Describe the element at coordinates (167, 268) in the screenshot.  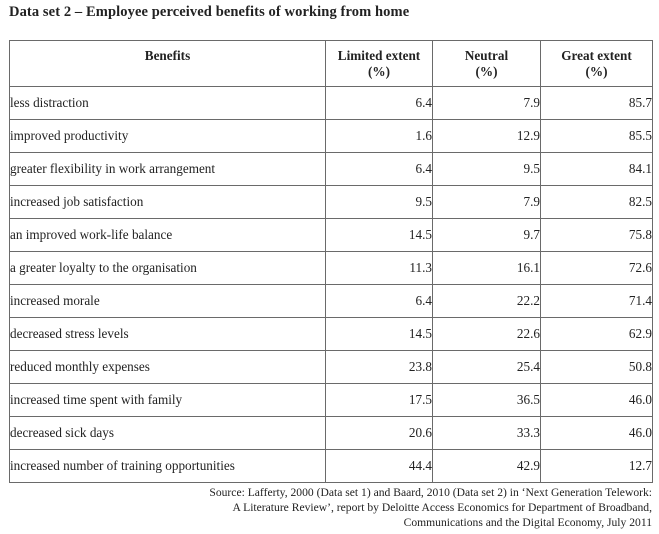
I see `cell-benefit: a greater loyalty to the organisation` at that location.